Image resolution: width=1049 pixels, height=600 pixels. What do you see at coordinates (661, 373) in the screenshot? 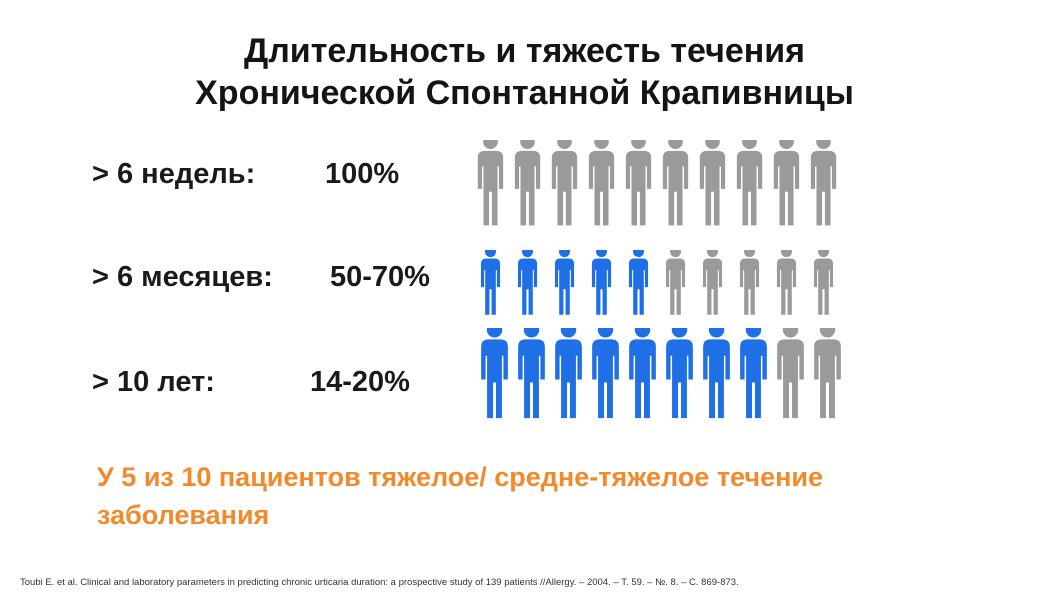
I see `row-3-people-icons` at bounding box center [661, 373].